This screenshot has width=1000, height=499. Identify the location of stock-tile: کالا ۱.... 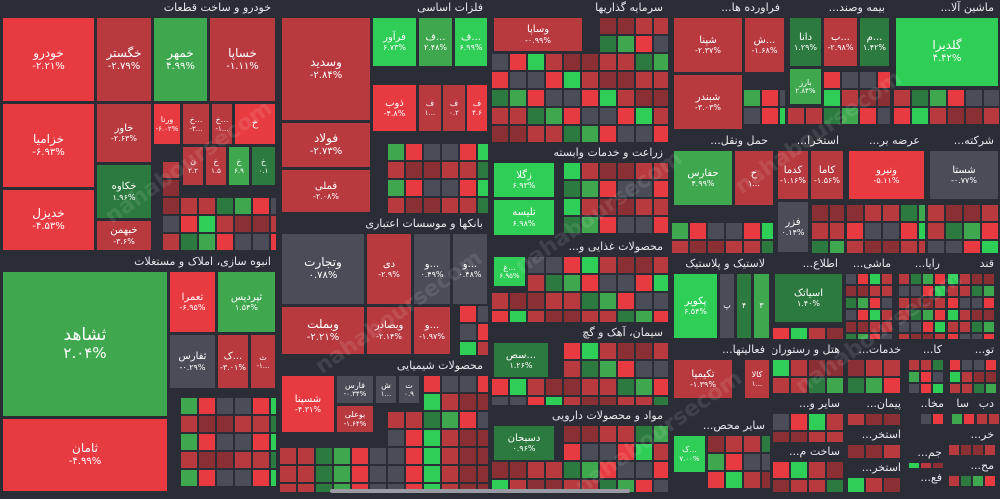
(757, 379).